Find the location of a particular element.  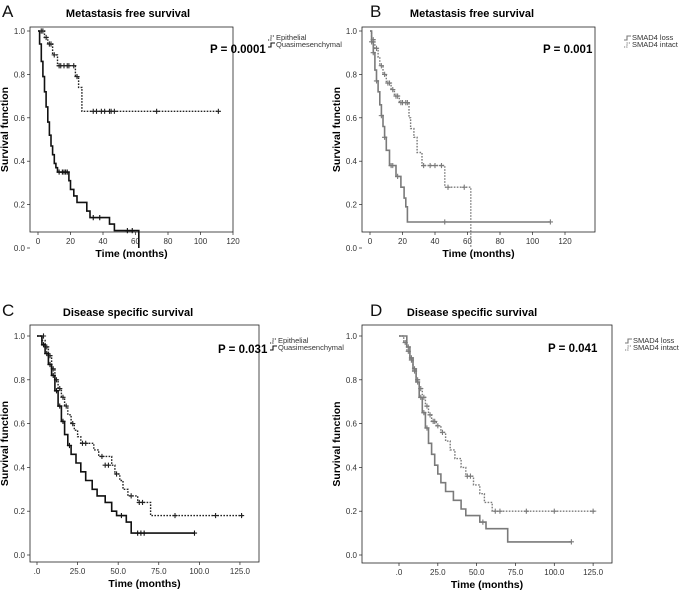

chart-title: Metastasis free survival is located at coordinates (472, 14).